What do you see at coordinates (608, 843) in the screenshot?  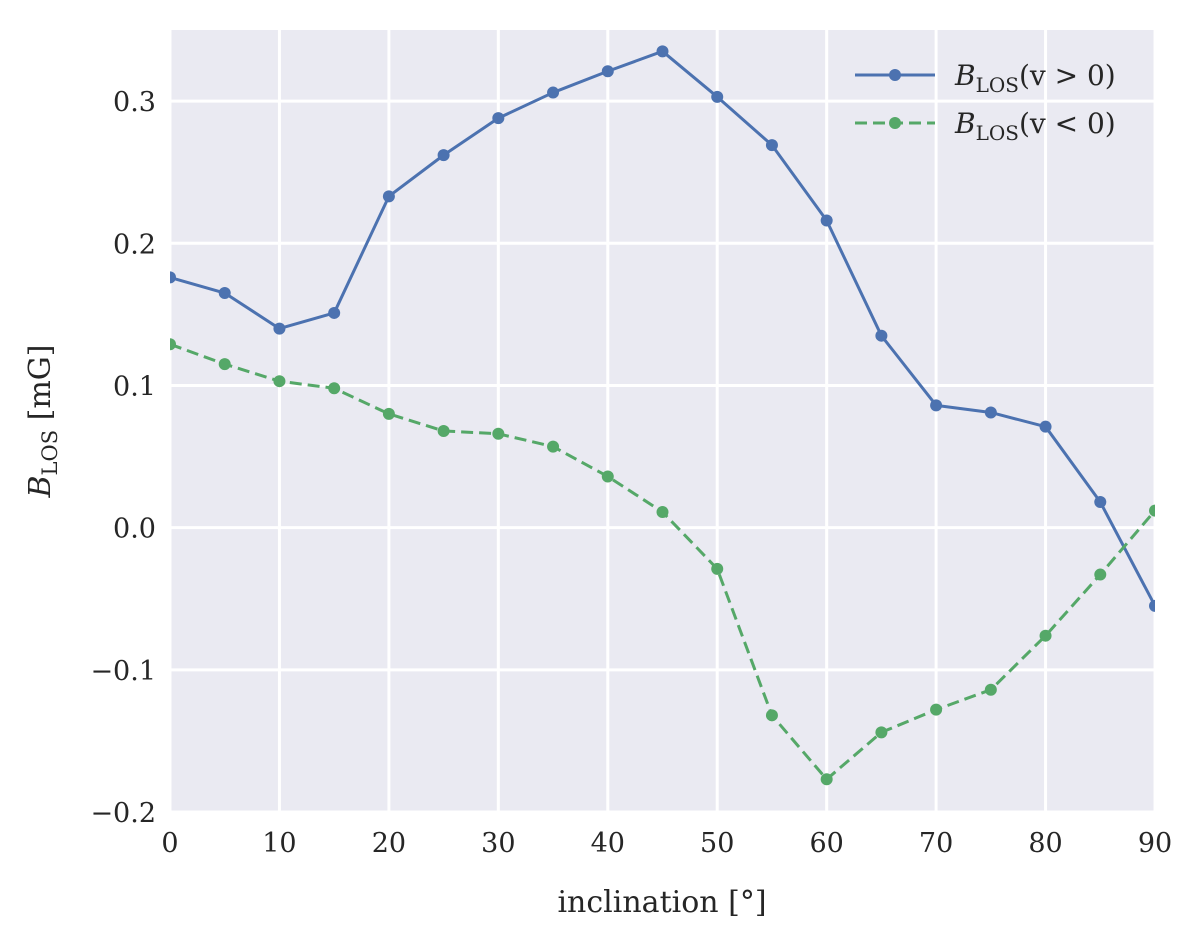 I see `x-tick-label: 40` at bounding box center [608, 843].